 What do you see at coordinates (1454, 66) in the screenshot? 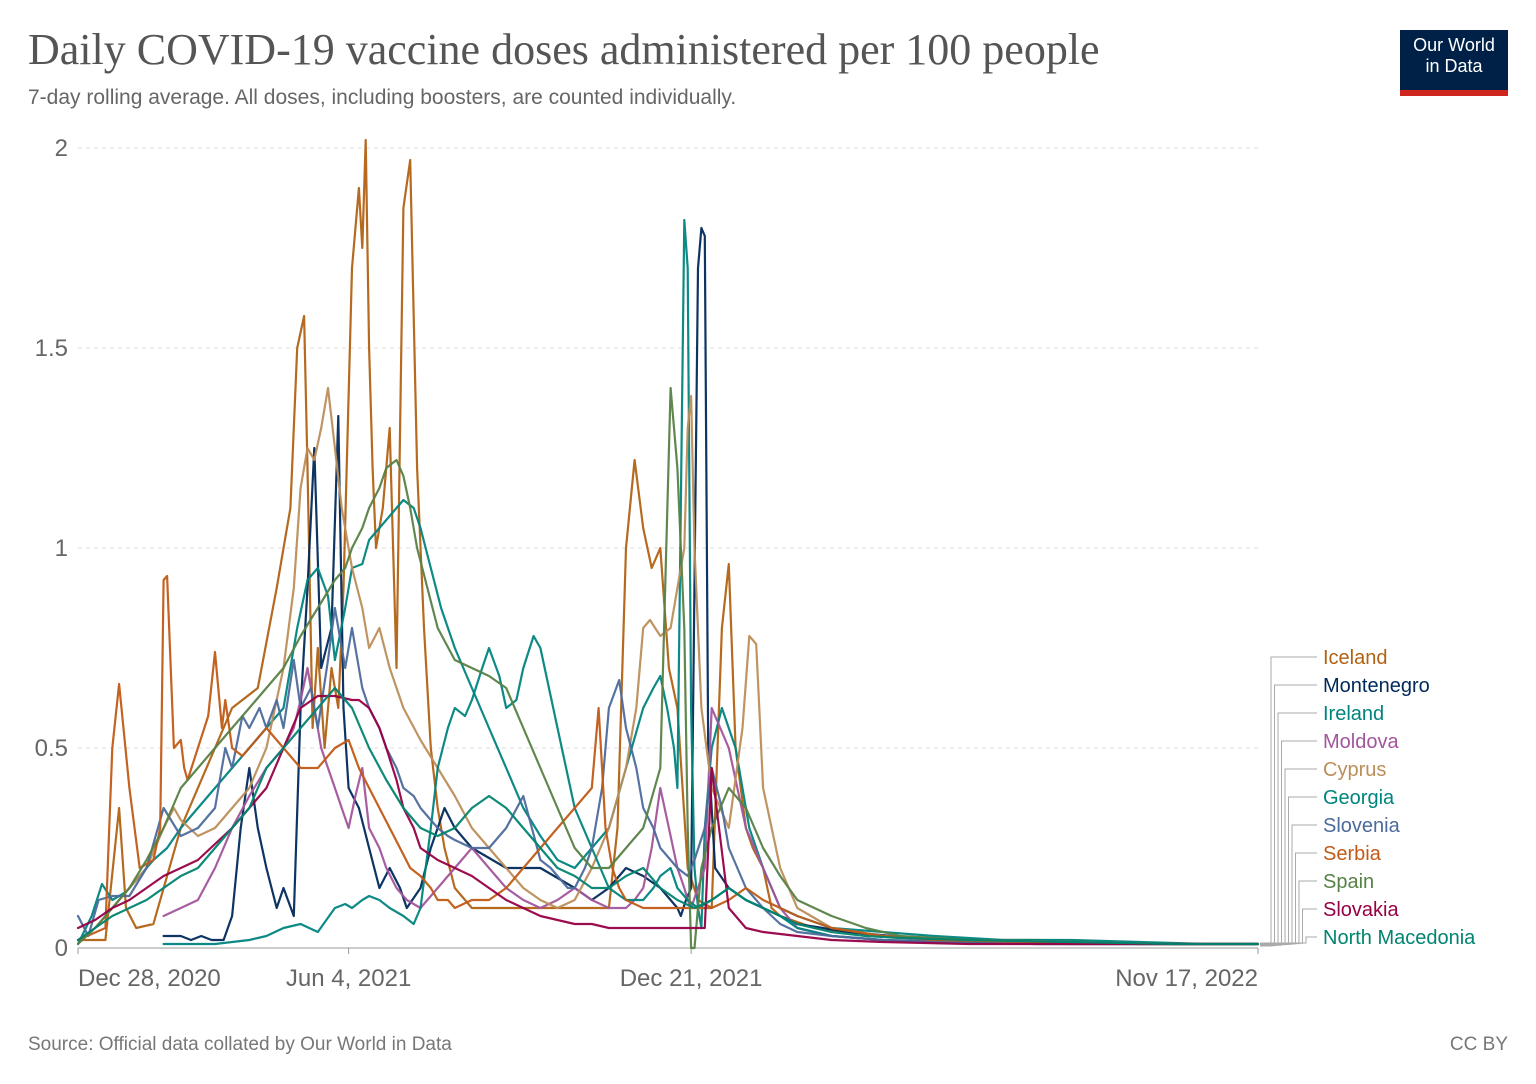
I see `logo-line-2: in Data` at bounding box center [1454, 66].